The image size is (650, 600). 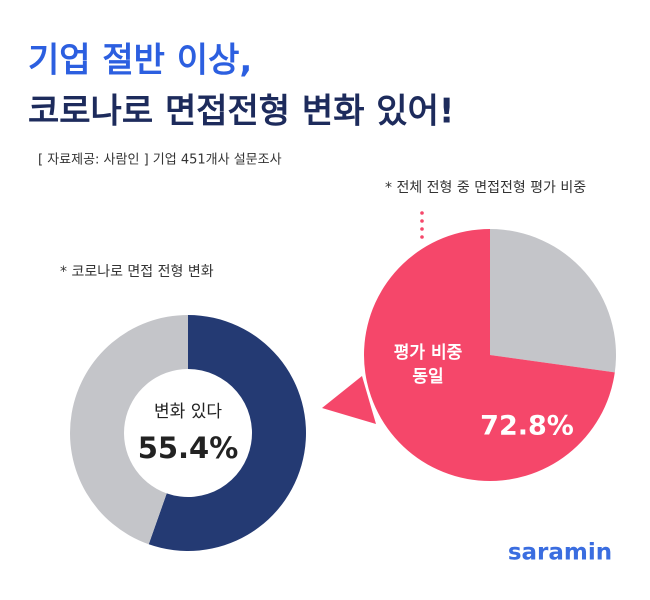 What do you see at coordinates (560, 553) in the screenshot?
I see `logo: saramin` at bounding box center [560, 553].